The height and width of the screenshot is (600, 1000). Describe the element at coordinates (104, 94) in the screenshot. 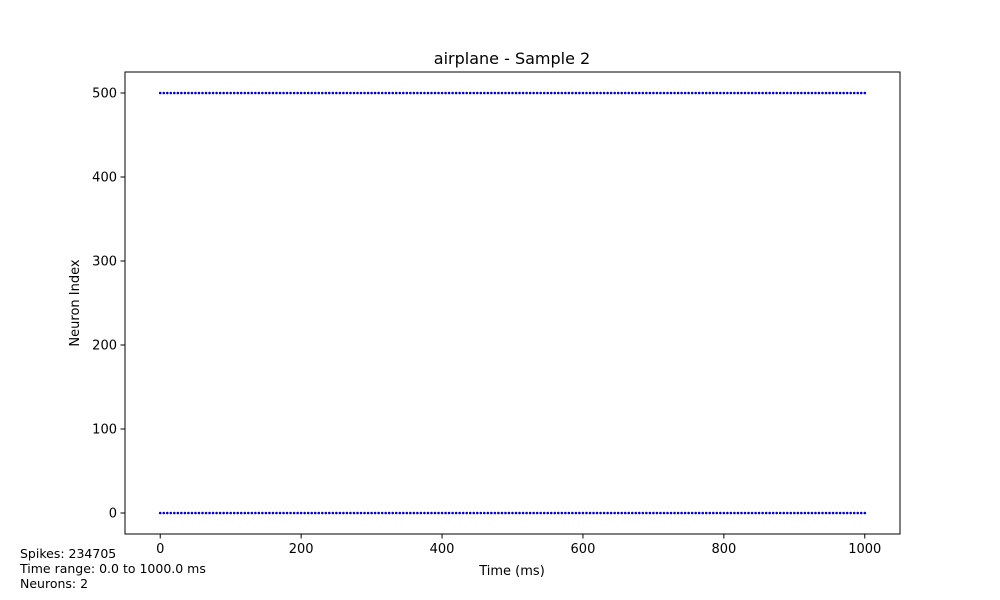

I see `y-tick-label: 500` at that location.